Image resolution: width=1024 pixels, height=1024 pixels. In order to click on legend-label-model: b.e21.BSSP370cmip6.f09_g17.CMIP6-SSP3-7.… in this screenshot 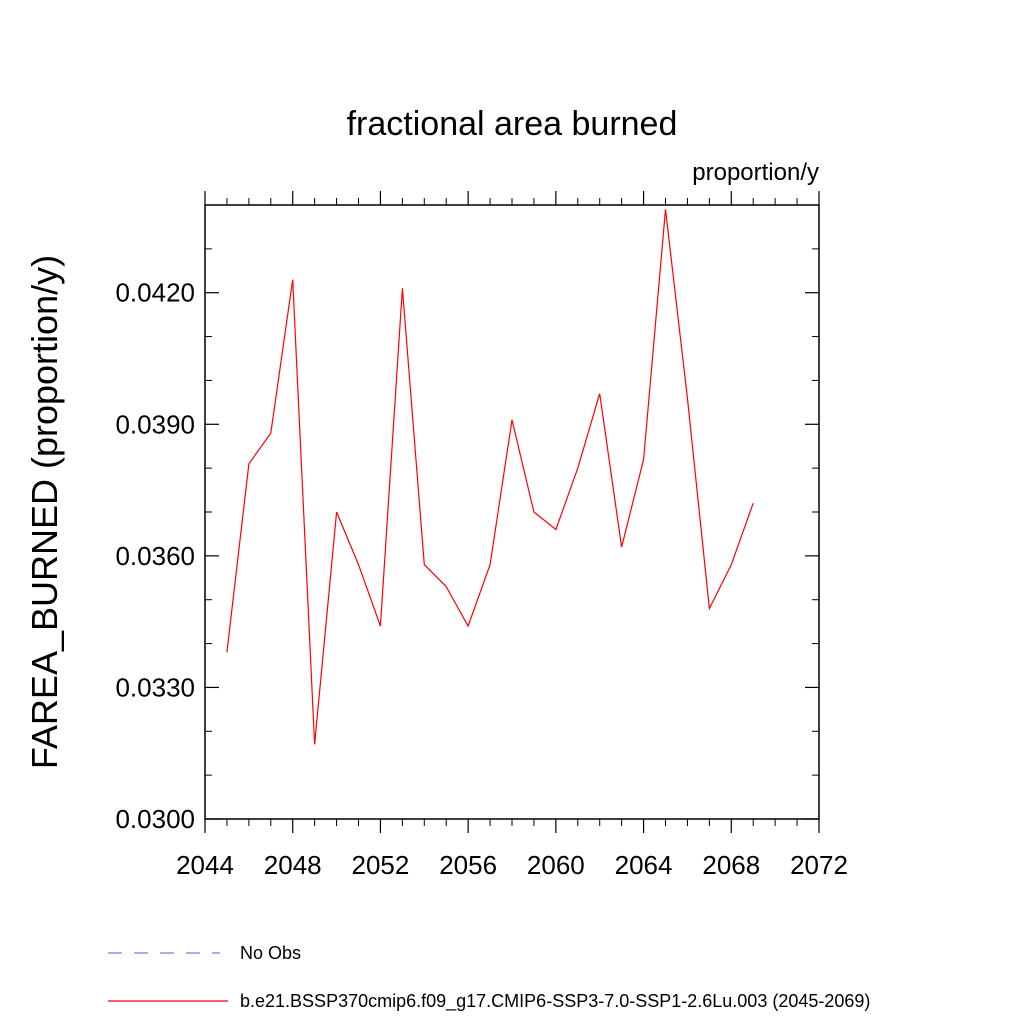, I will do `click(555, 1001)`.